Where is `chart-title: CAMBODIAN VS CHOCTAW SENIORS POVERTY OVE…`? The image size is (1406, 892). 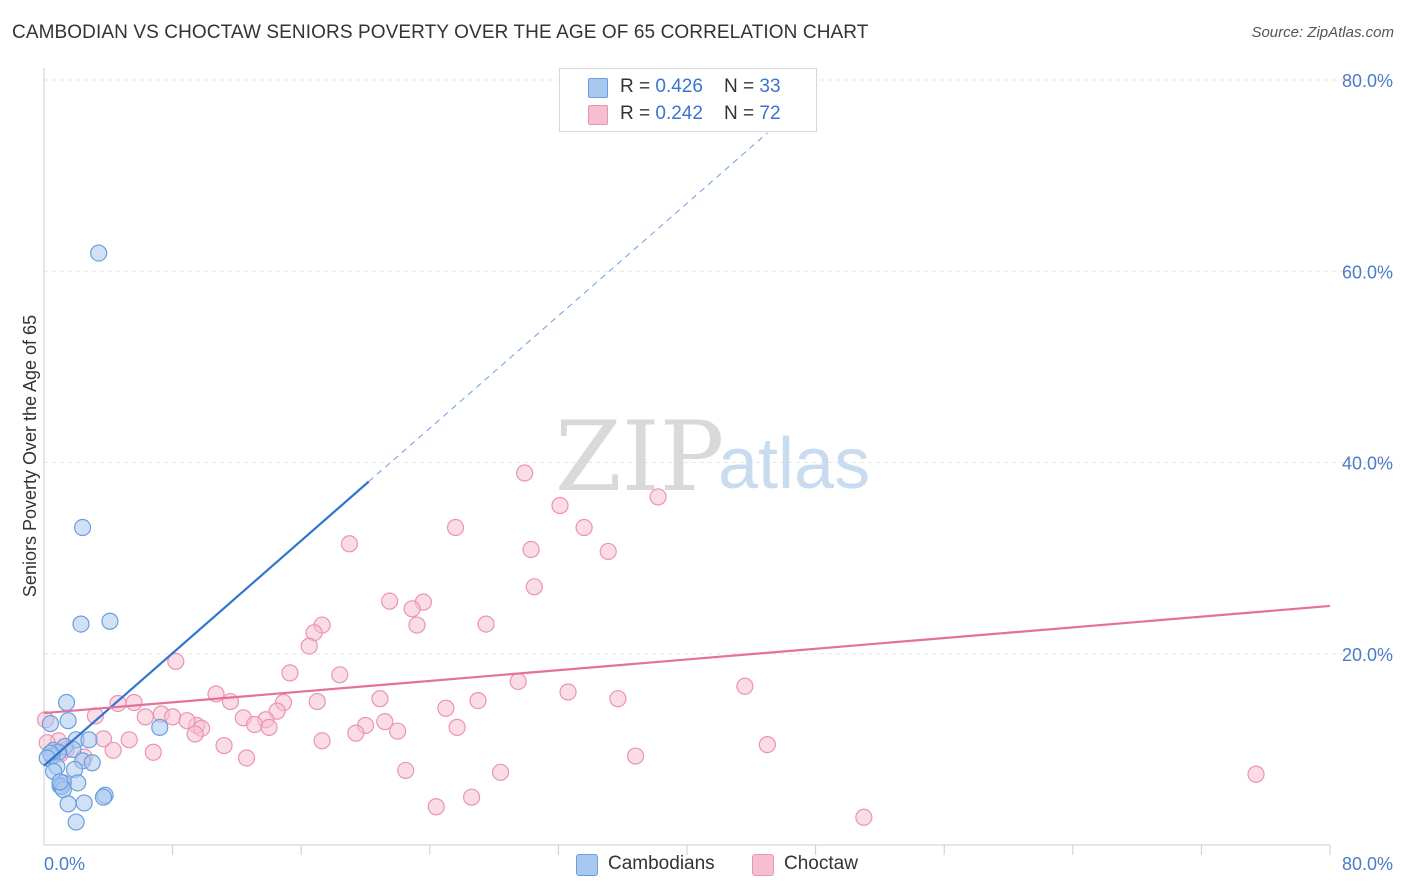
chart-title: CAMBODIAN VS CHOCTAW SENIORS POVERTY OVE… is located at coordinates (440, 32).